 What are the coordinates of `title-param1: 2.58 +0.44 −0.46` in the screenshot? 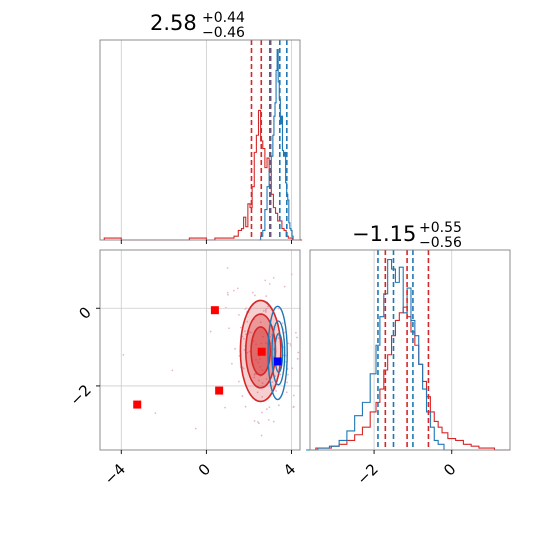 It's located at (197, 25).